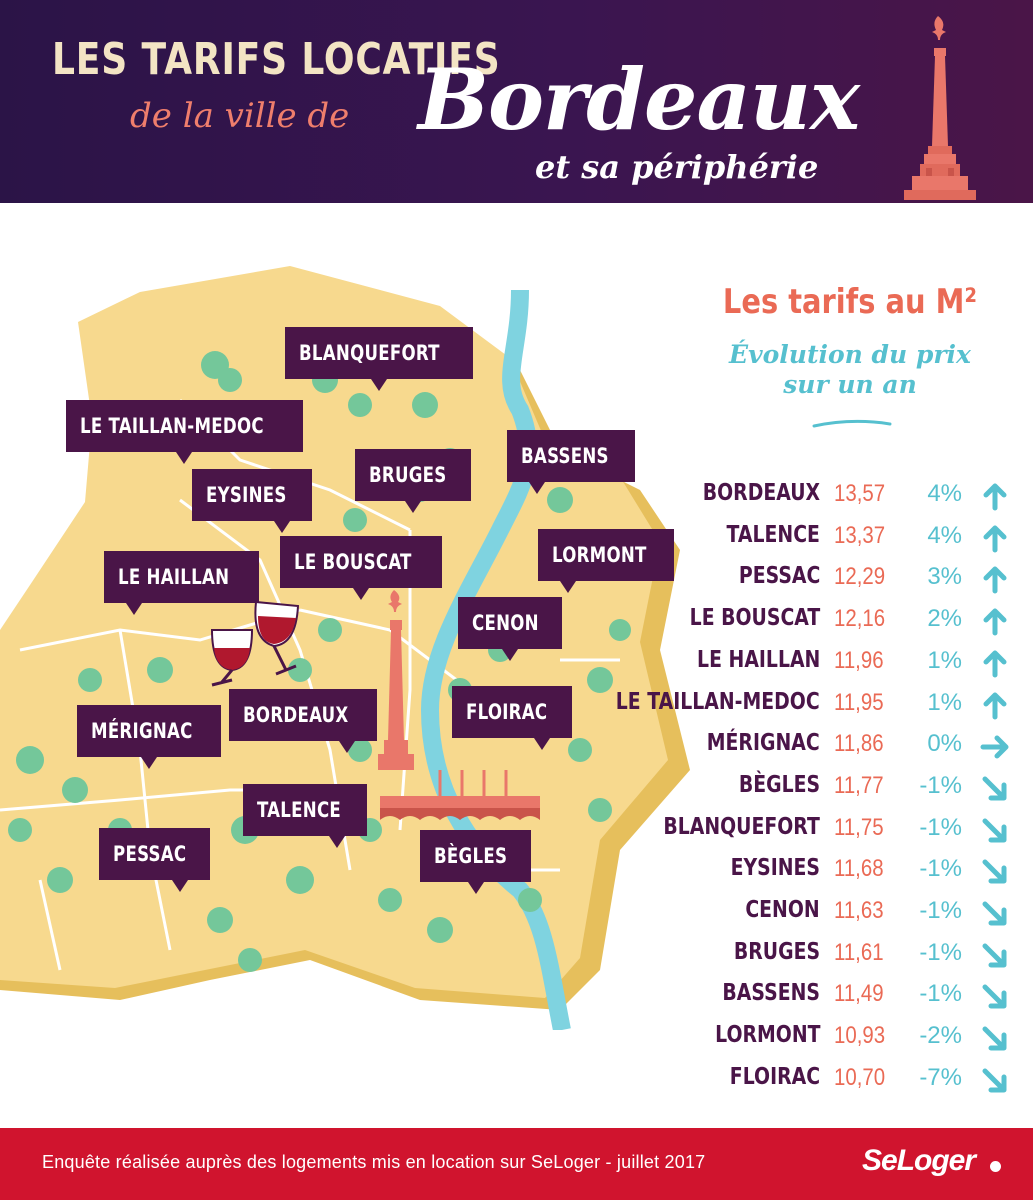 The width and height of the screenshot is (1033, 1200). Describe the element at coordinates (944, 619) in the screenshot. I see `row-change: 2%` at that location.